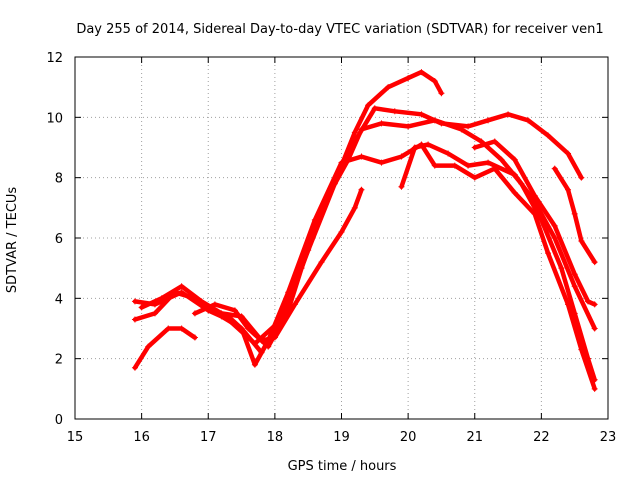  Describe the element at coordinates (408, 437) in the screenshot. I see `x-tick-label: 20` at that location.